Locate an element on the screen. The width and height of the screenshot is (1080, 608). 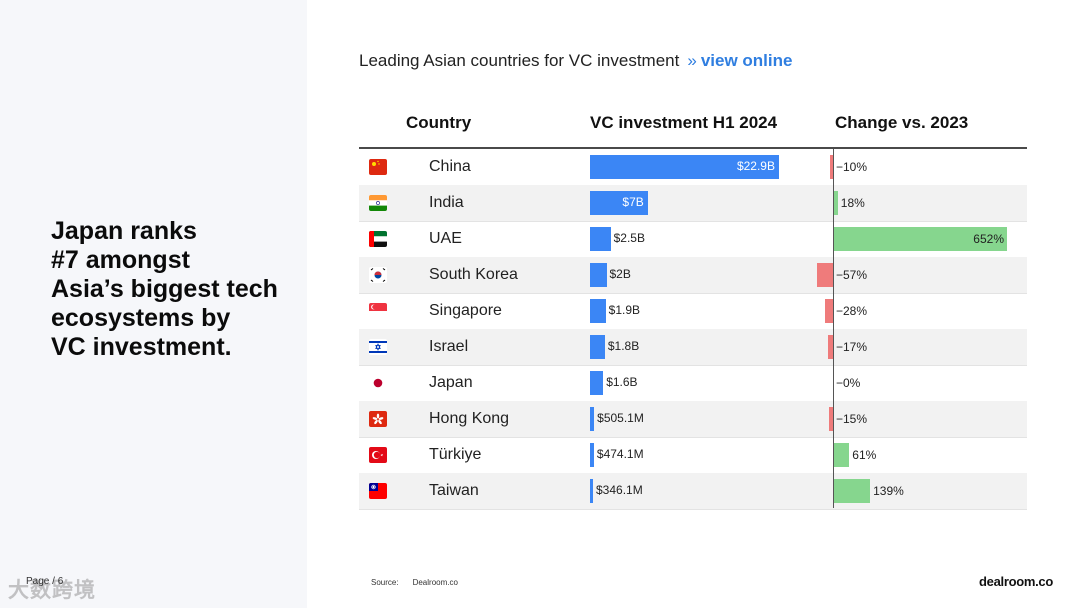
turkiye-flag-icon is located at coordinates (378, 455).